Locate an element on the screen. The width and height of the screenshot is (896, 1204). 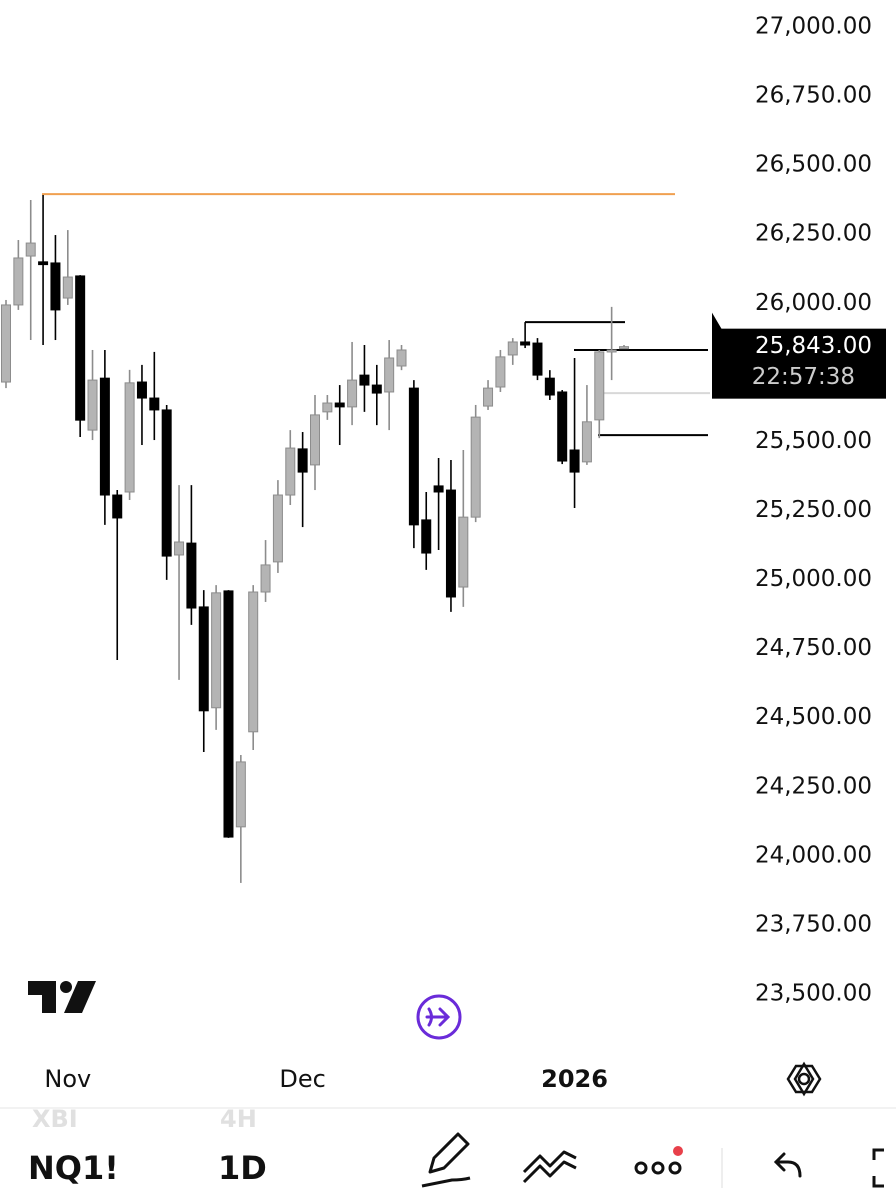
faded-symbol: XBI is located at coordinates (55, 1119).